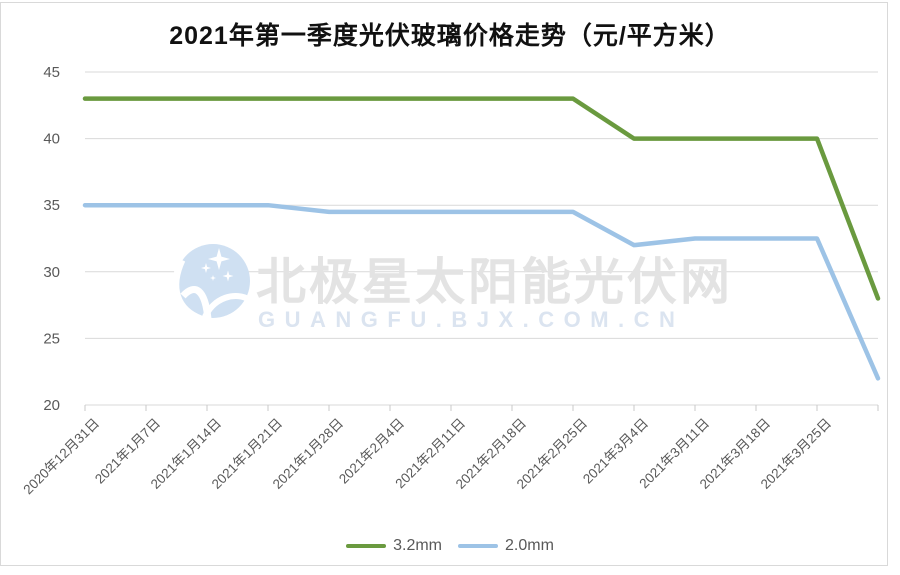 This screenshot has height=575, width=900. Describe the element at coordinates (51, 205) in the screenshot. I see `y-tick-label-35: 35` at that location.